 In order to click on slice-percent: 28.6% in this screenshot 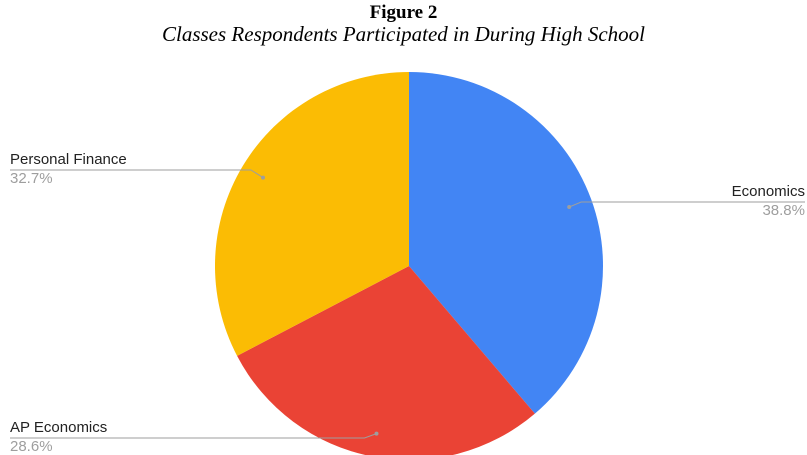, I will do `click(31, 446)`.